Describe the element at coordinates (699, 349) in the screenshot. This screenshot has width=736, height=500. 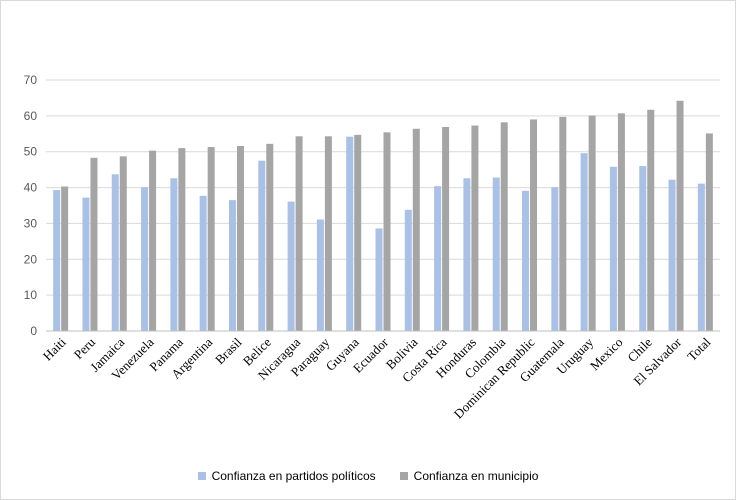
I see `x-tick-label: Total` at that location.